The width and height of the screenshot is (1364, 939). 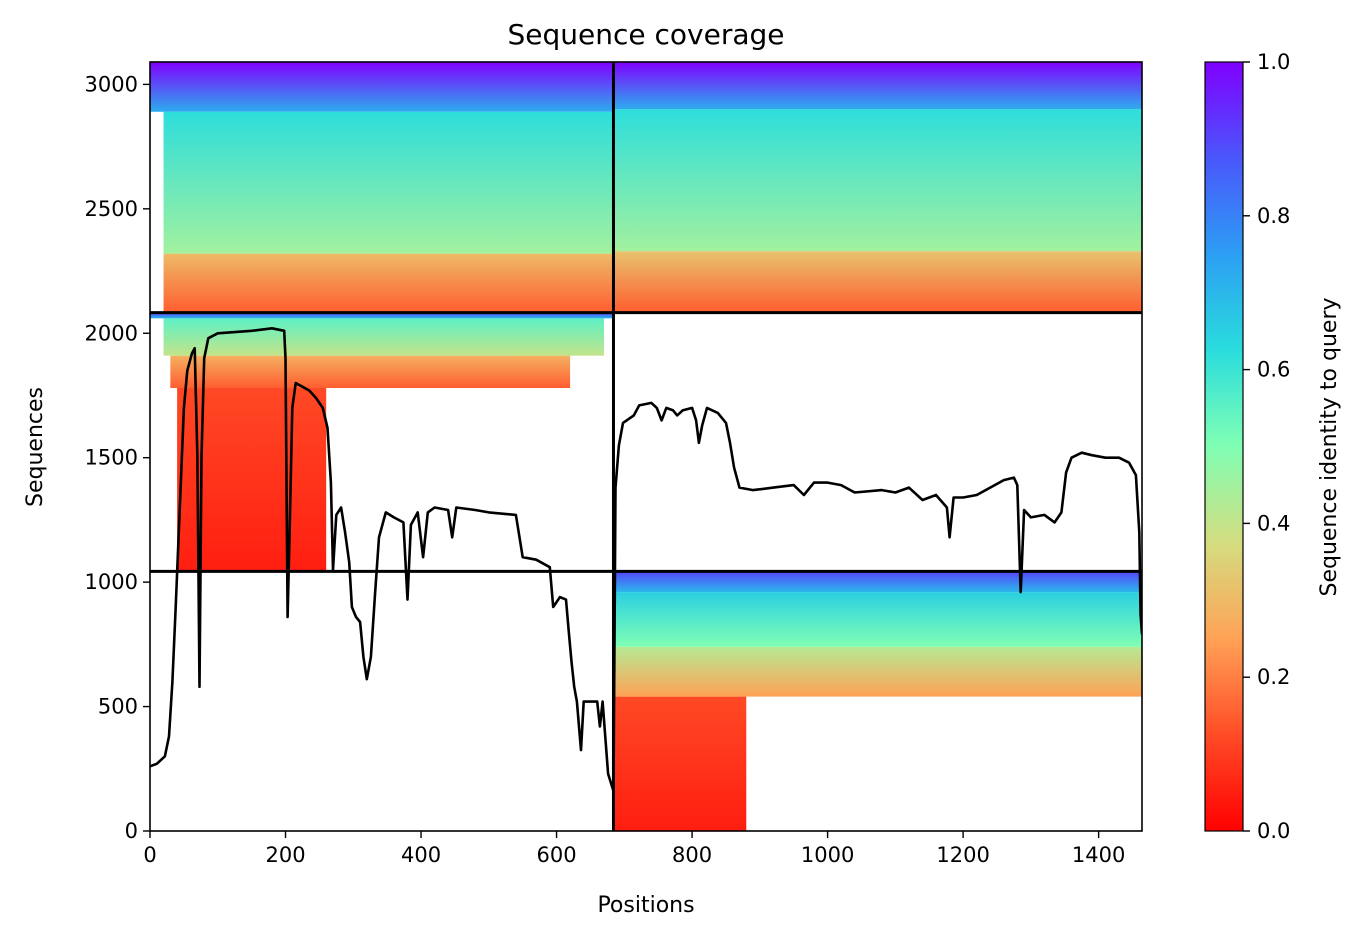 What do you see at coordinates (1273, 216) in the screenshot?
I see `colorbar-tick-label: 0.8` at bounding box center [1273, 216].